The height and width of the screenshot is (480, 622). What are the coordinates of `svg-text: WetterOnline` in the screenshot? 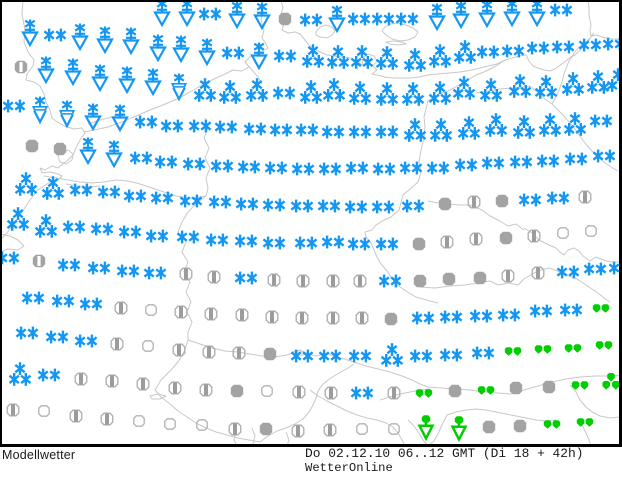 It's located at (349, 468).